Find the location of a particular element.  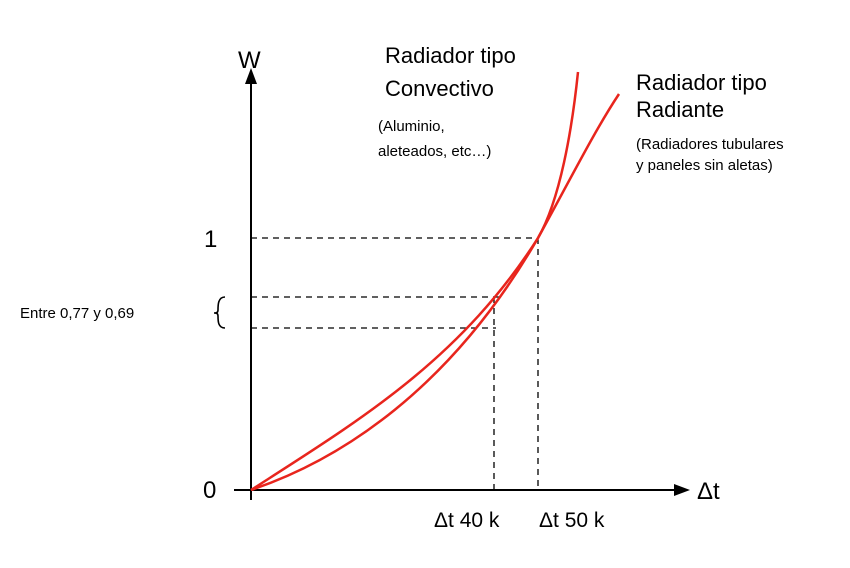

radiante-title-line2: Radiante is located at coordinates (680, 109).